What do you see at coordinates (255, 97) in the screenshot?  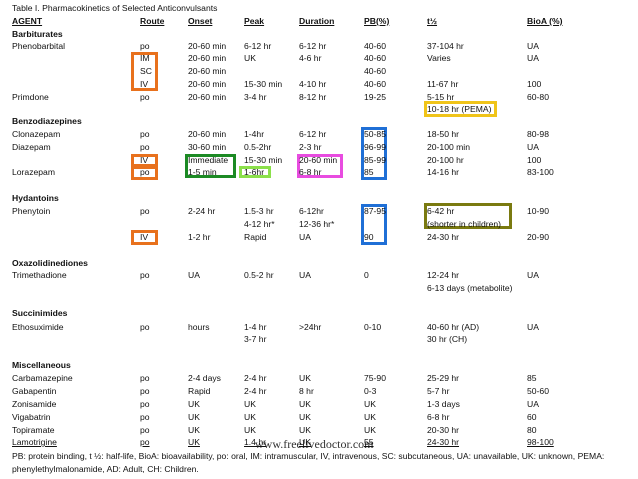 I see `table-cell: 3-4 hr` at bounding box center [255, 97].